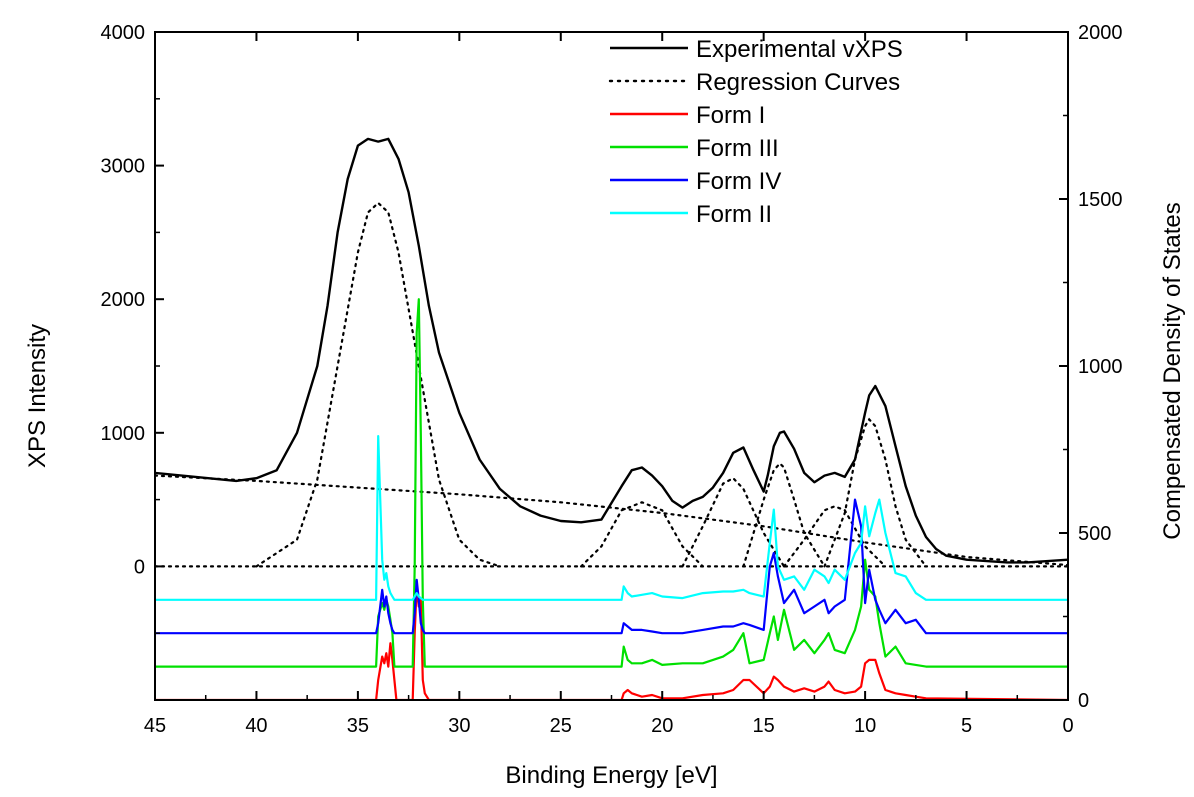 Image resolution: width=1194 pixels, height=797 pixels. Describe the element at coordinates (1094, 534) in the screenshot. I see `y-right-tick-label: 500` at that location.